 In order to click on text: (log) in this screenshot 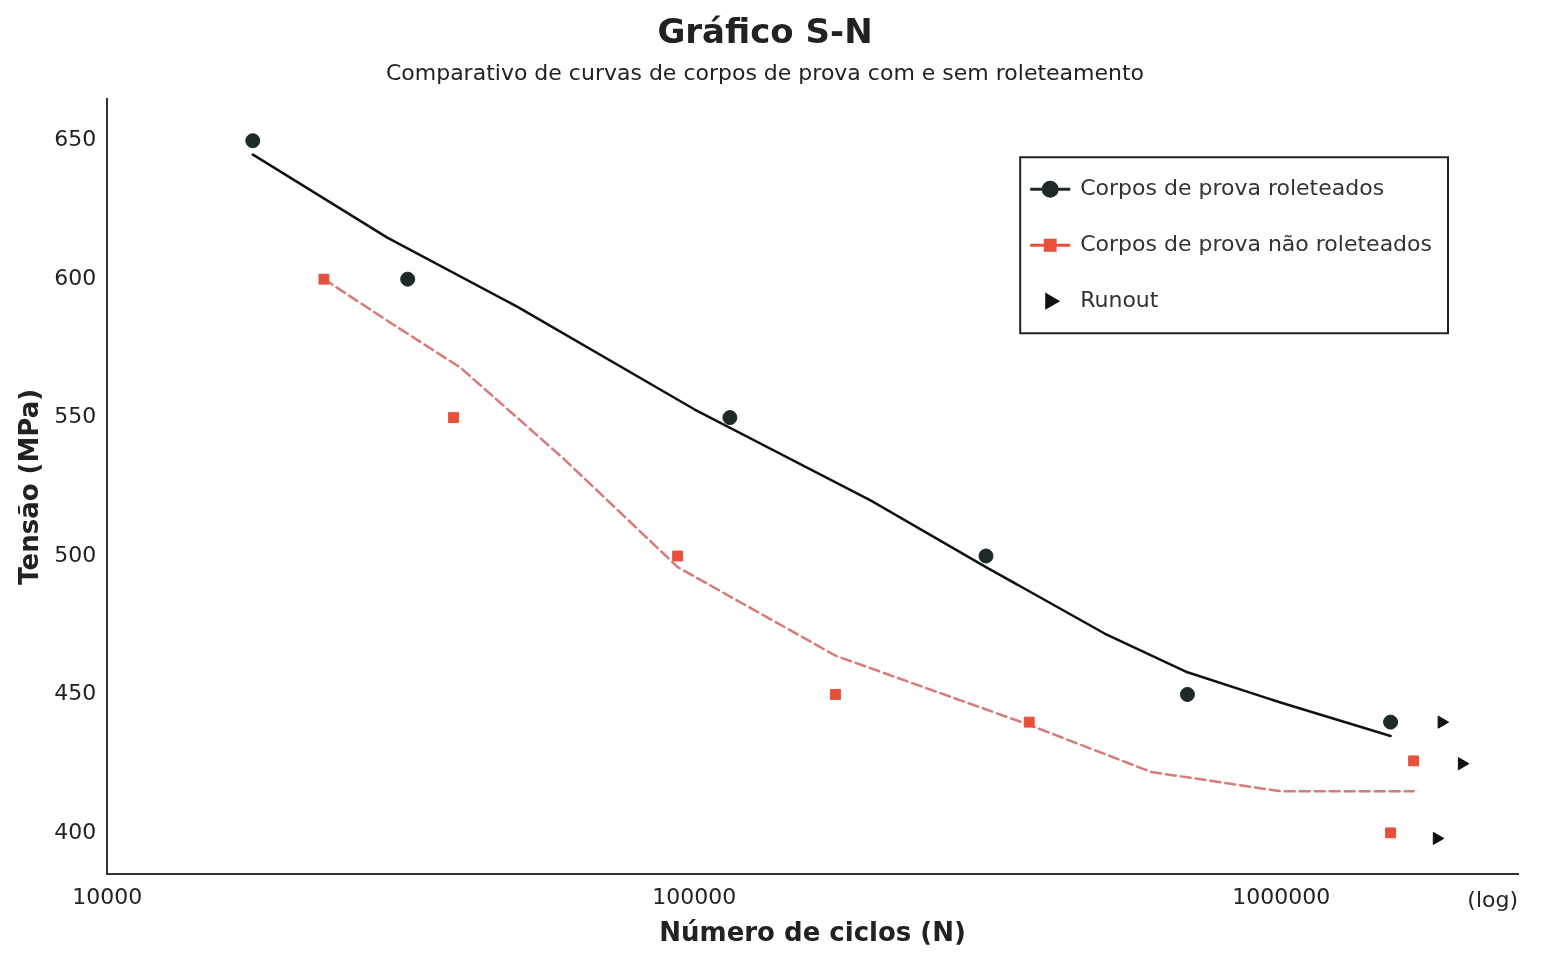, I will do `click(1492, 900)`.